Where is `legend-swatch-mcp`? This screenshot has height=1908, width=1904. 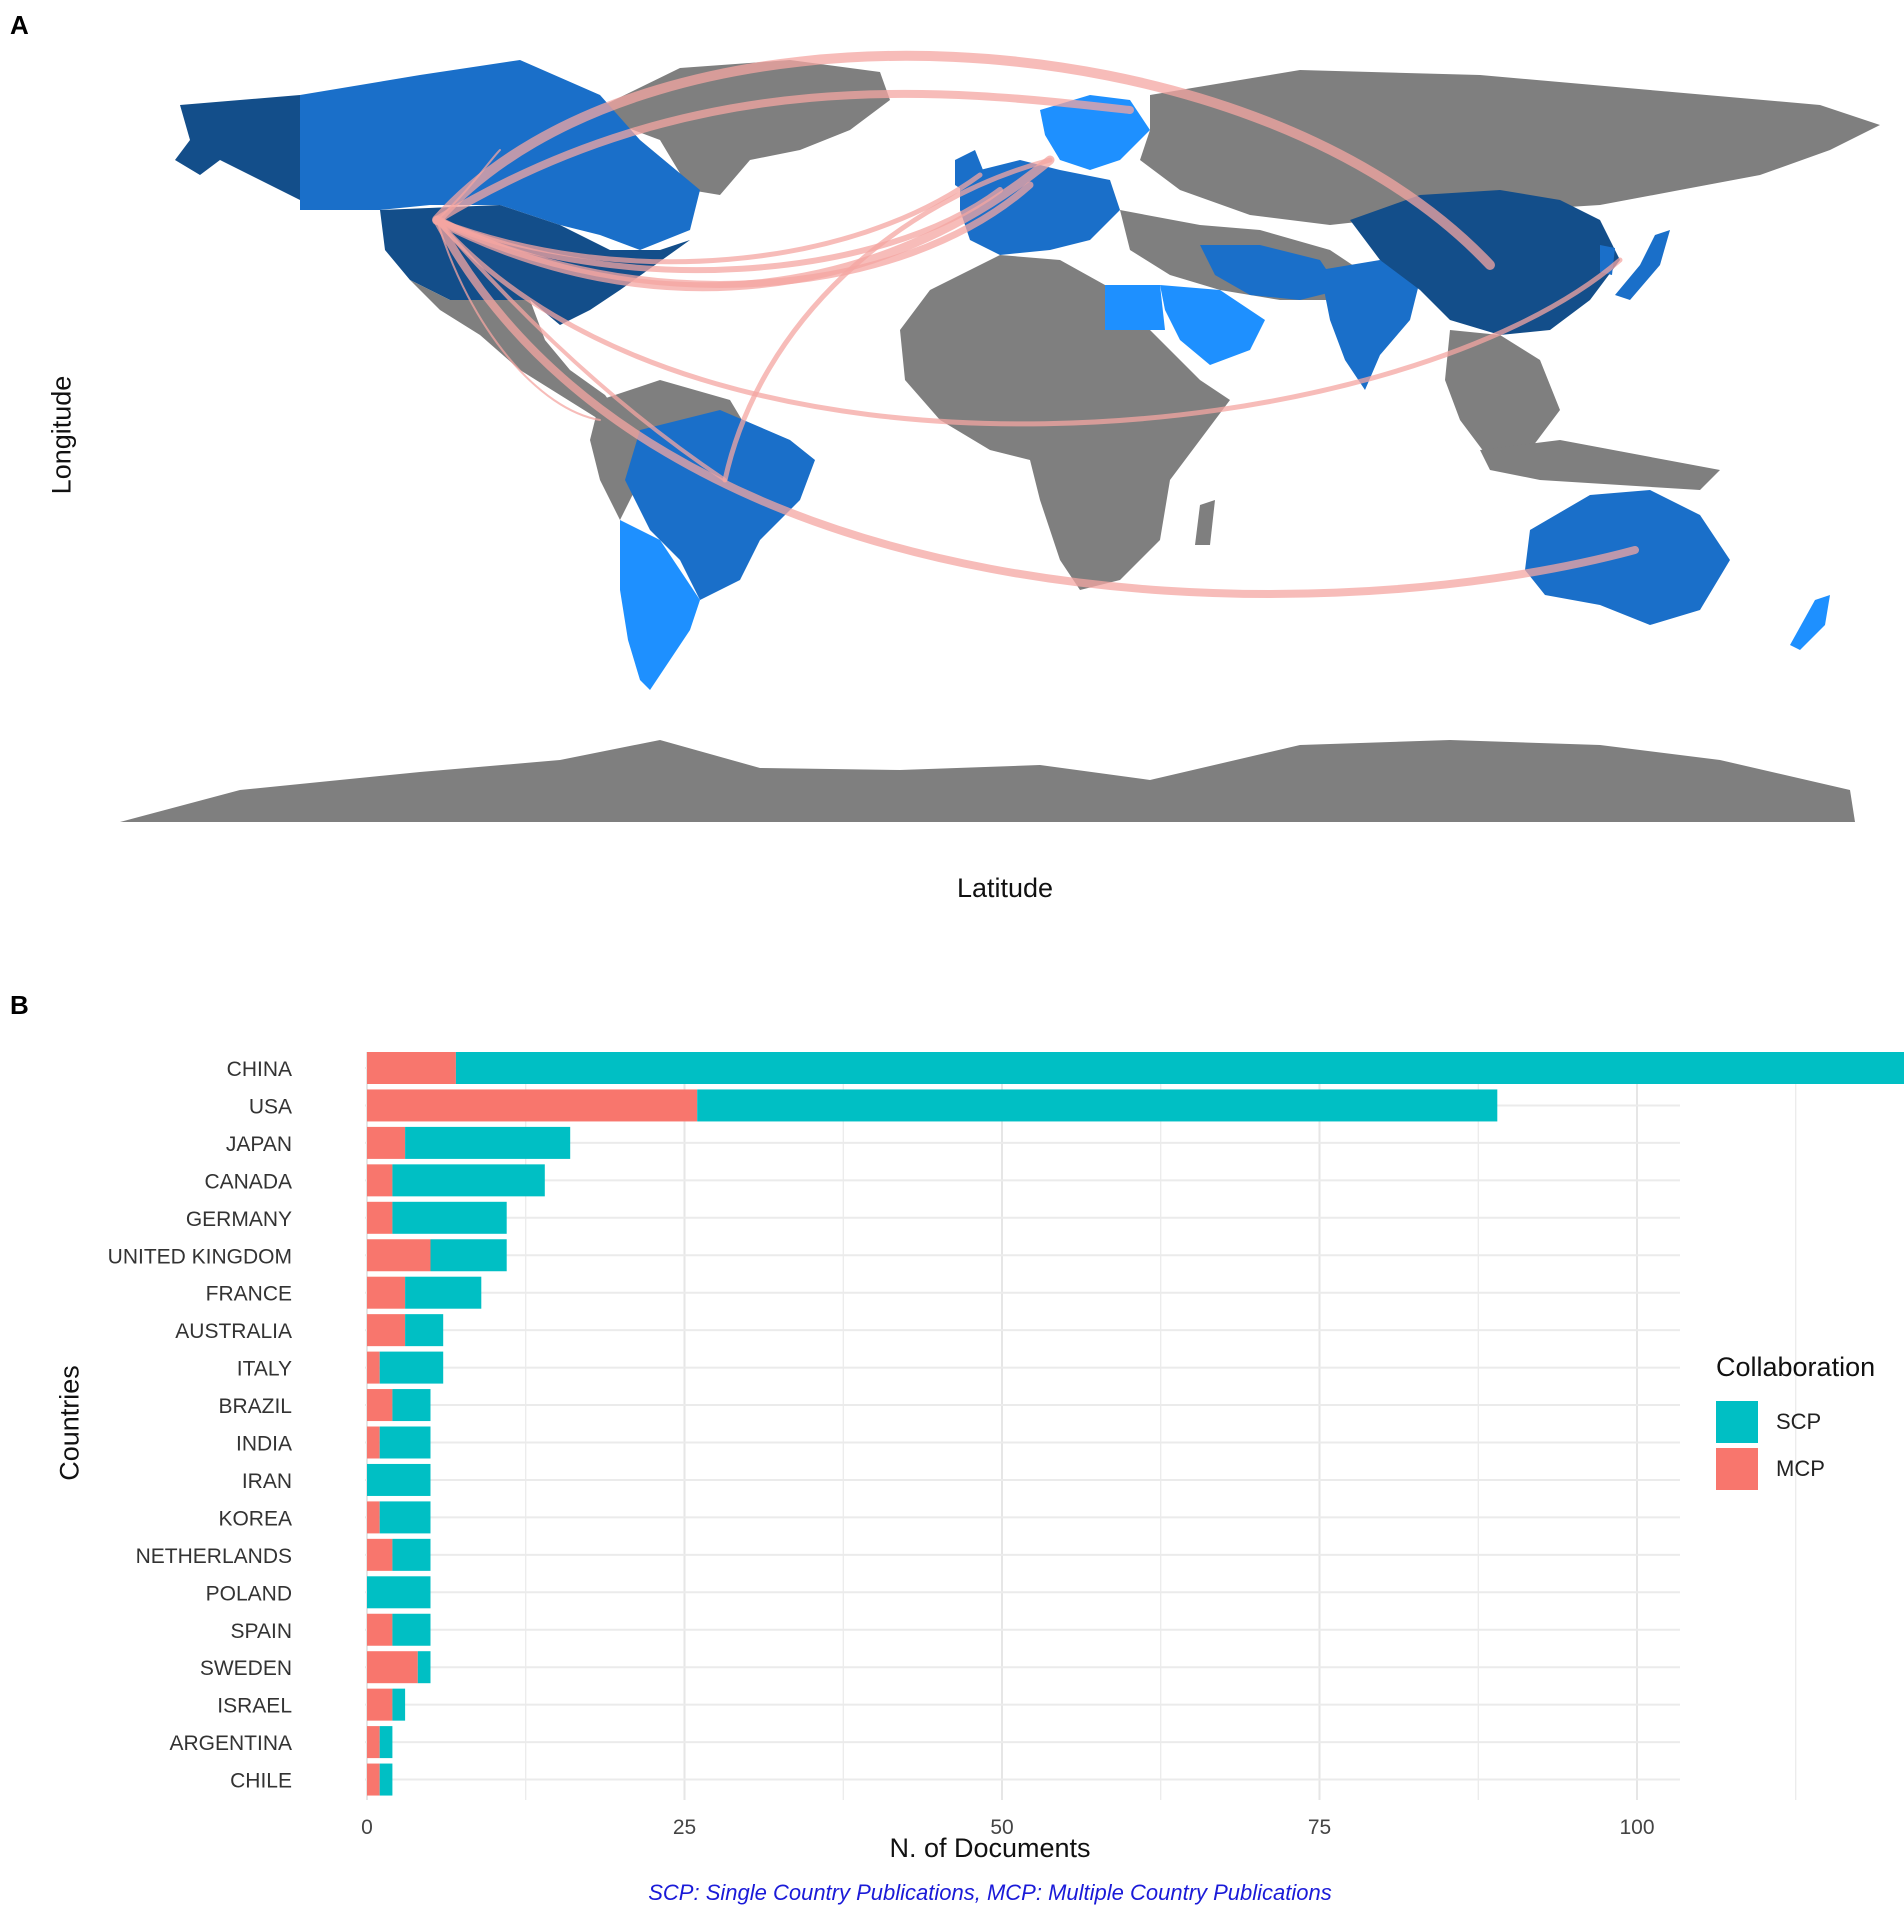 legend-swatch-mcp is located at coordinates (1737, 1468).